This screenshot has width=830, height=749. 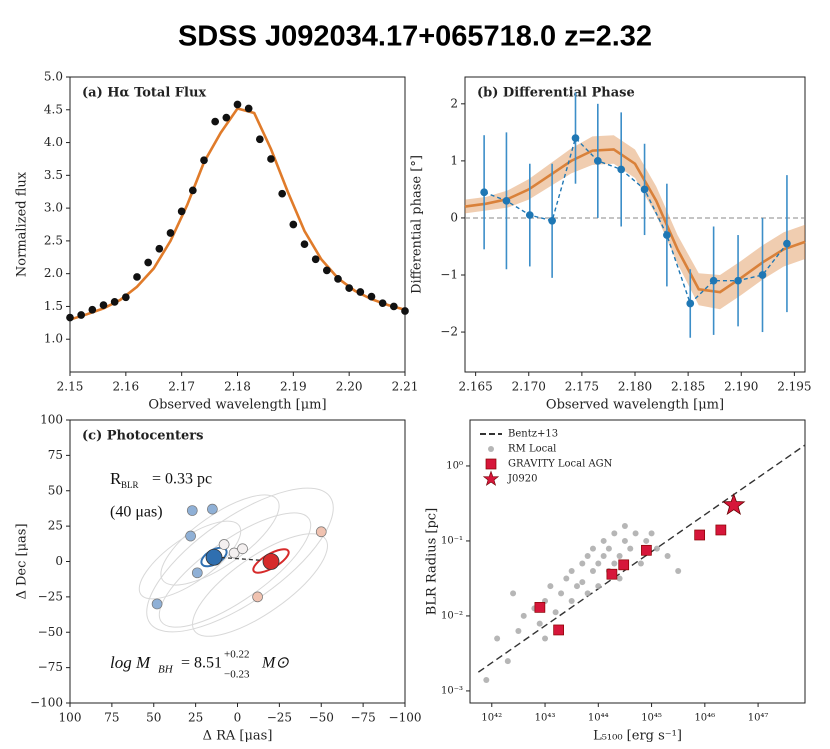 I want to click on x-tick-label: 2.195, so click(x=794, y=387).